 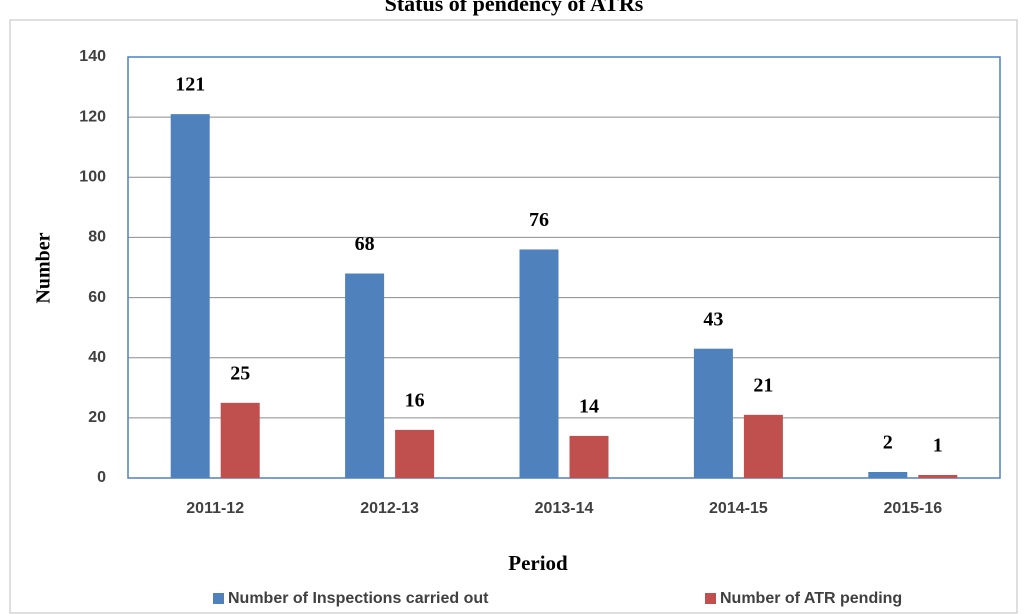 I want to click on value-label: 25, so click(x=240, y=373).